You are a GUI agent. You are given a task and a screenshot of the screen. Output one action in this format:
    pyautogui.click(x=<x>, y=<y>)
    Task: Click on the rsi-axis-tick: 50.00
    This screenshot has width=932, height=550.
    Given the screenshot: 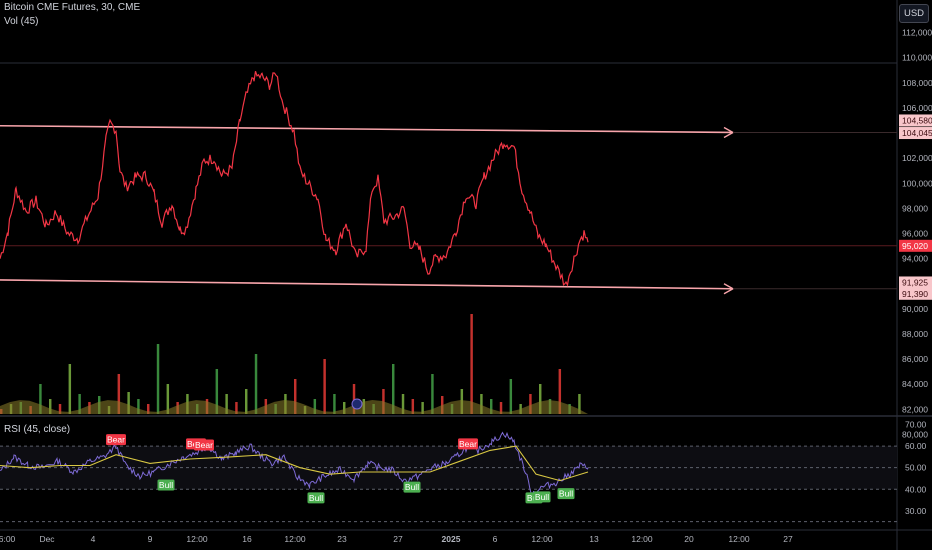 What is the action you would take?
    pyautogui.click(x=916, y=468)
    